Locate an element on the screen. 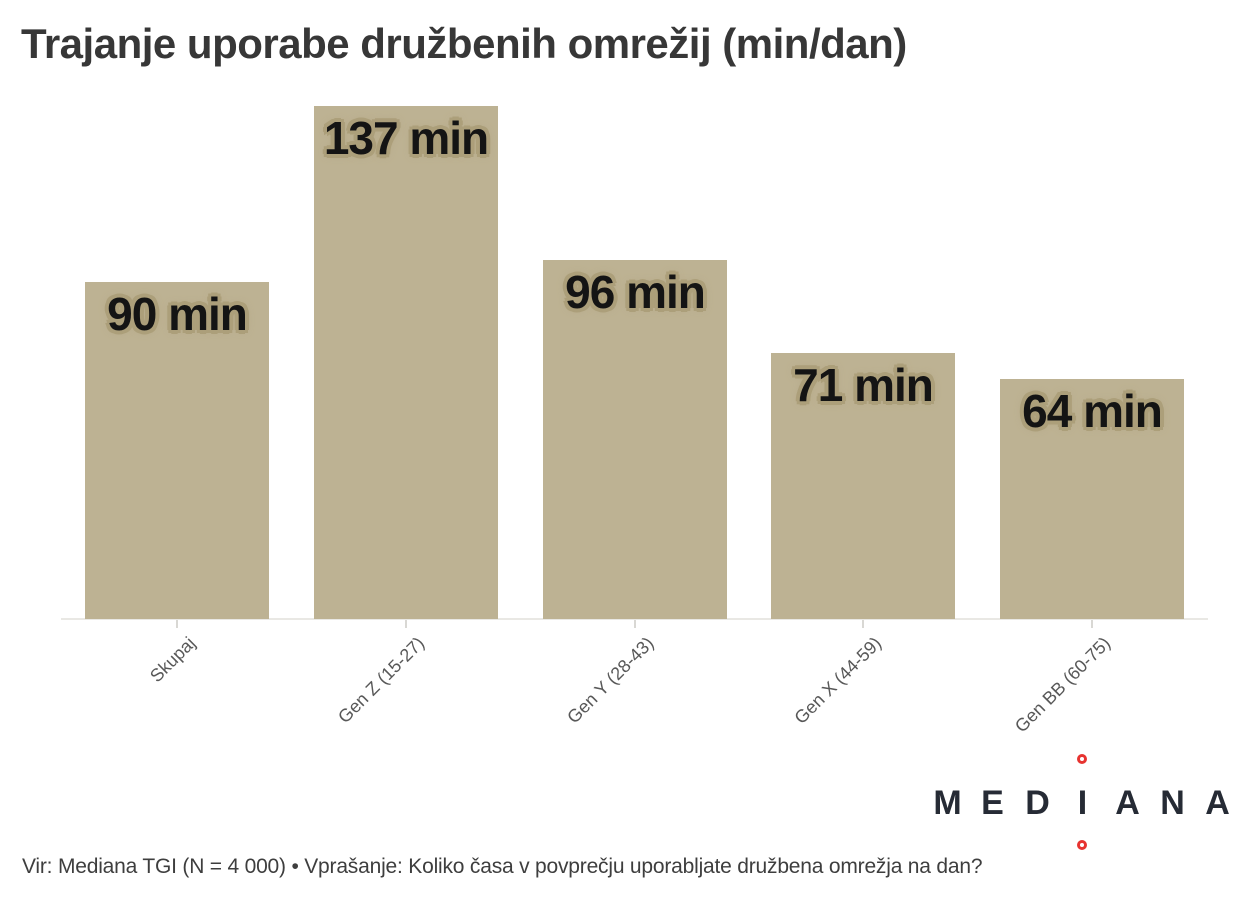  bar-value-label: 90 min is located at coordinates (177, 314).